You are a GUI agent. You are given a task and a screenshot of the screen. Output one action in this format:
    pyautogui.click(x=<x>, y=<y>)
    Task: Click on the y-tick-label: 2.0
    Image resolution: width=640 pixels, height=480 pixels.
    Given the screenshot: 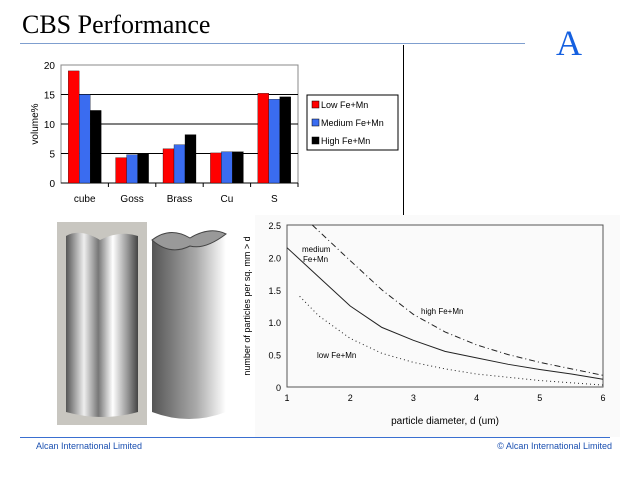 What is the action you would take?
    pyautogui.click(x=274, y=258)
    